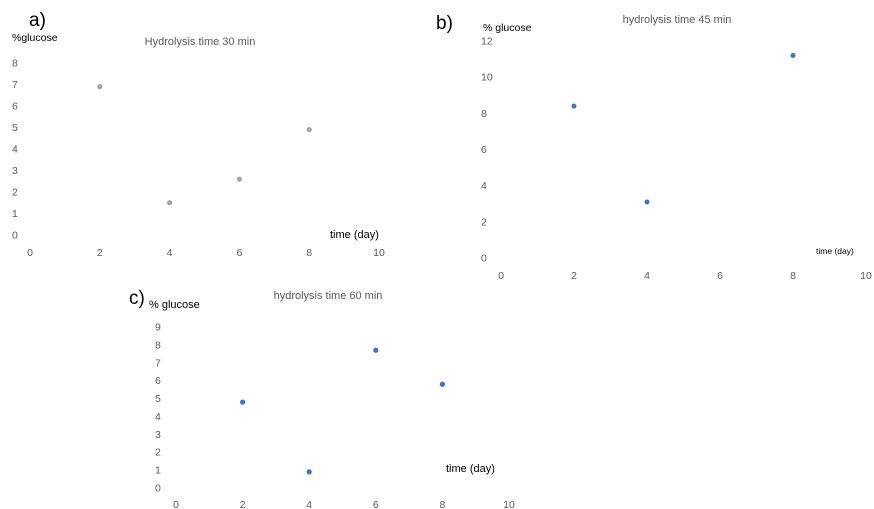 Image resolution: width=874 pixels, height=509 pixels. Describe the element at coordinates (354, 235) in the screenshot. I see `panel-a-x-axis-title: time (day)` at that location.